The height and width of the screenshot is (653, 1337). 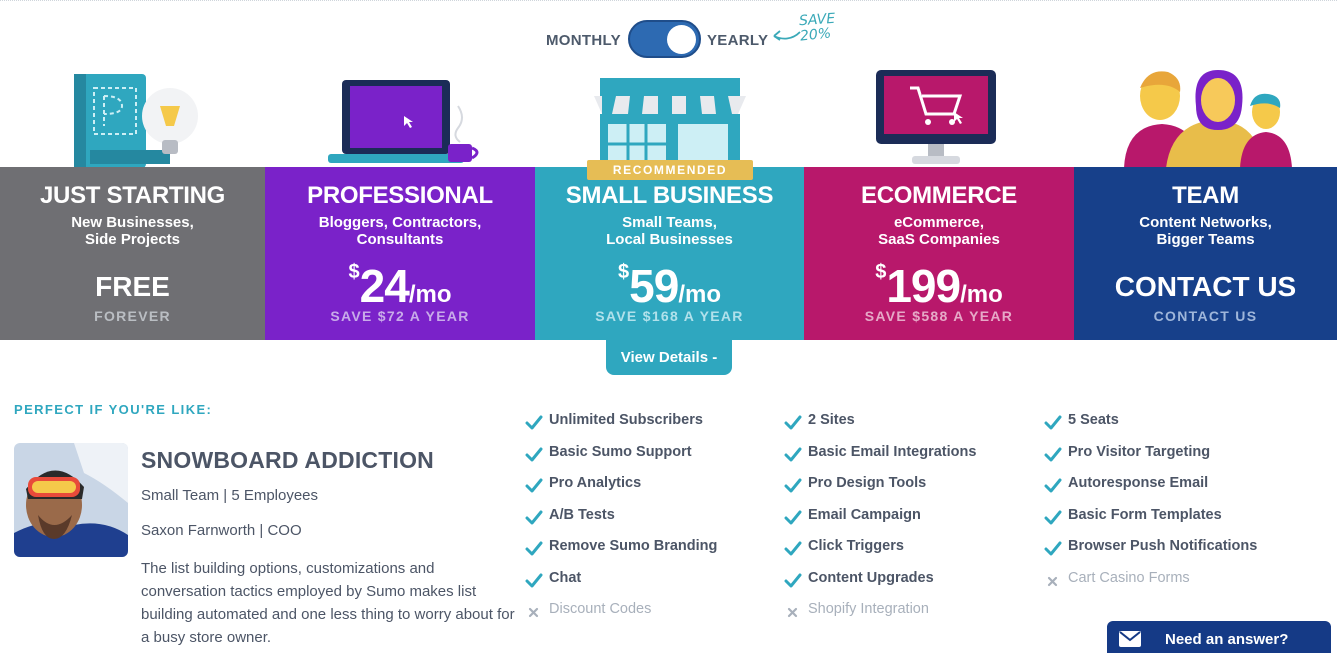 I want to click on feature-label: Email Campaign, so click(x=864, y=514).